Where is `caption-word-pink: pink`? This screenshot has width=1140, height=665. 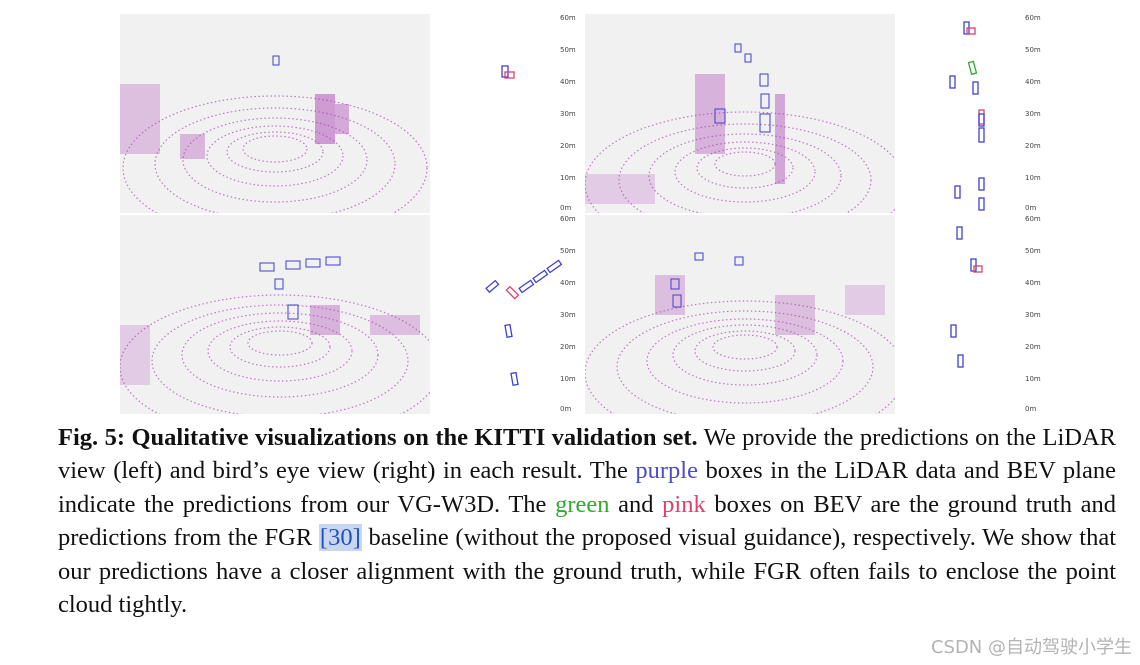
caption-word-pink: pink is located at coordinates (684, 504).